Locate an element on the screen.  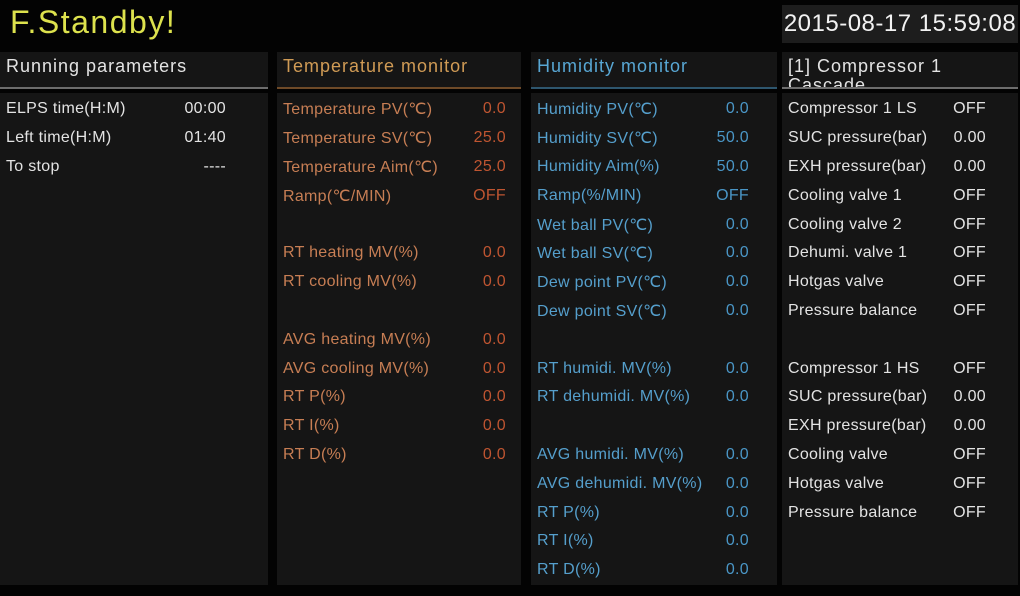
data-row: Ramp(%/MIN) OFF is located at coordinates (654, 195).